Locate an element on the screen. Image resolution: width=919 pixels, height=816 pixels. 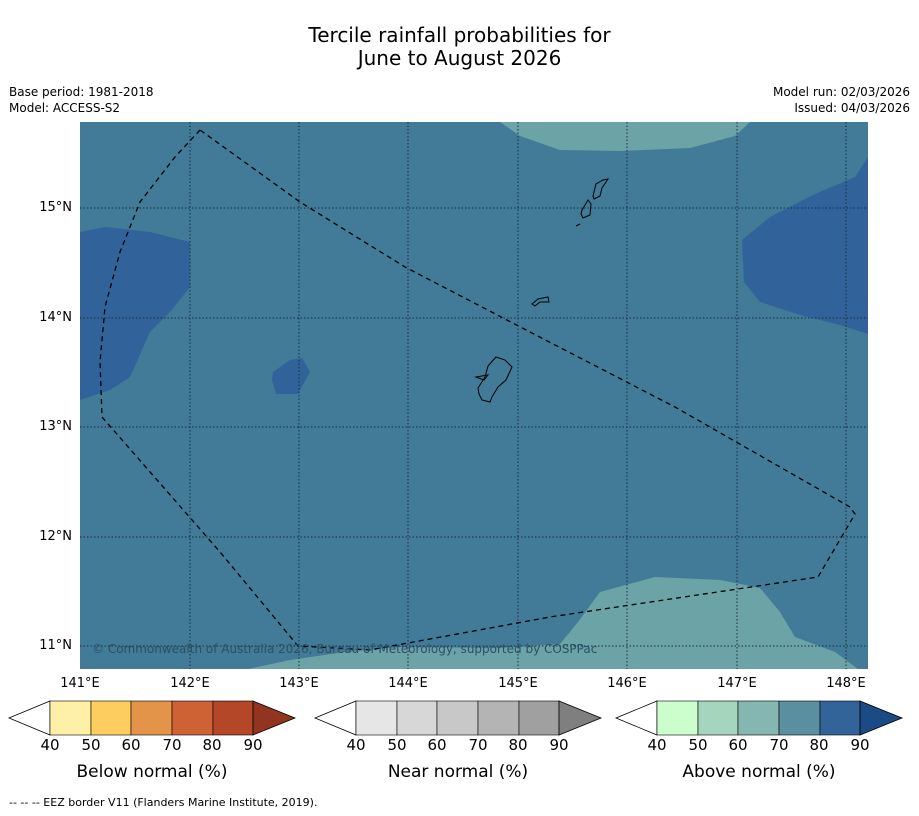
lat-label-14n: 14°N is located at coordinates (55, 317).